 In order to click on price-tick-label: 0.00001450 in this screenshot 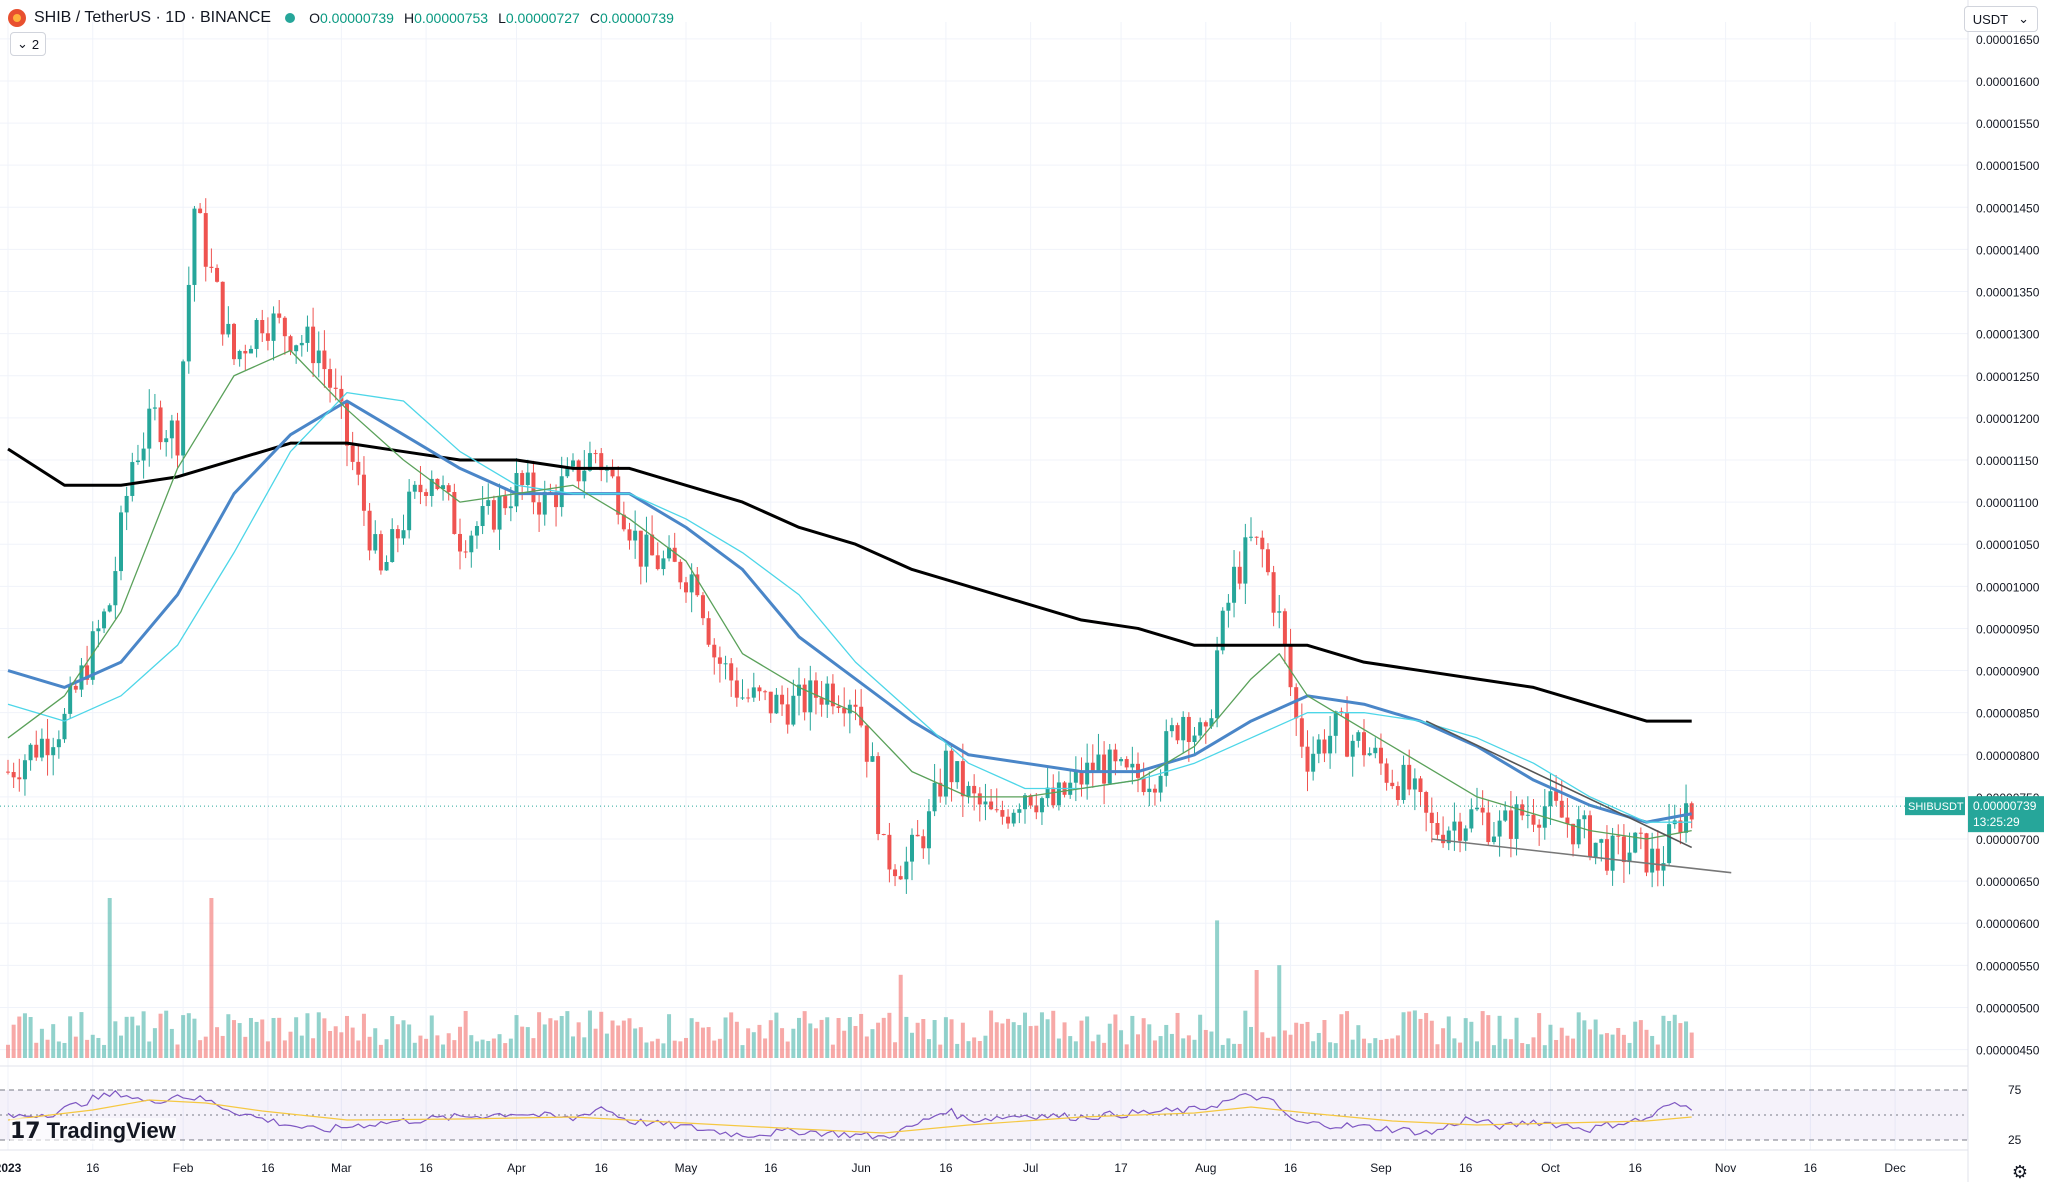, I will do `click(2008, 208)`.